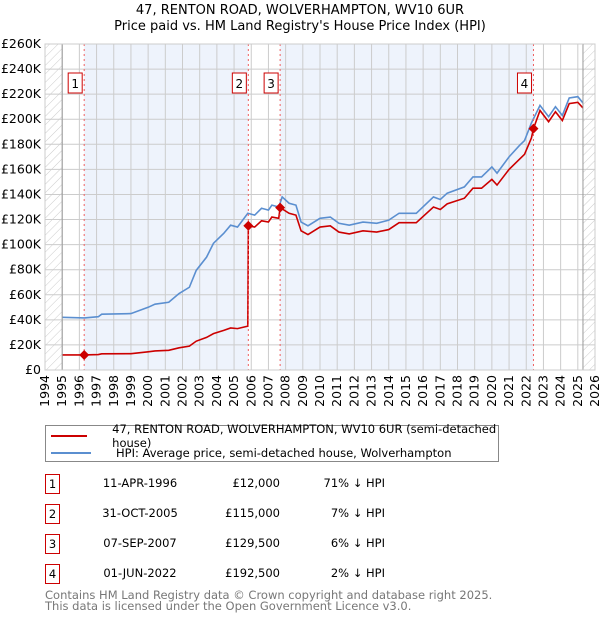 Image resolution: width=600 pixels, height=620 pixels. I want to click on ownership-band, so click(166, 207).